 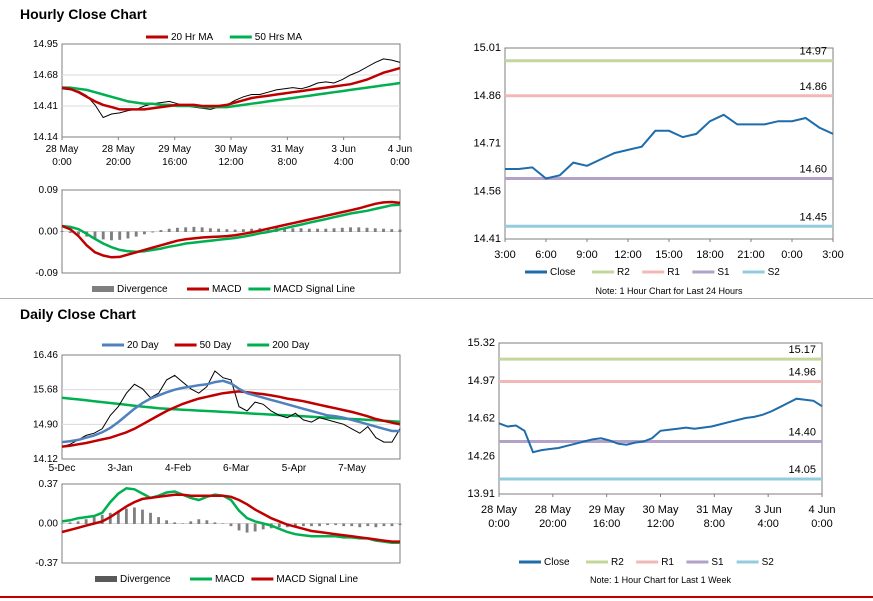 I want to click on daily-macd-legend-label: MACD, so click(x=229, y=579).